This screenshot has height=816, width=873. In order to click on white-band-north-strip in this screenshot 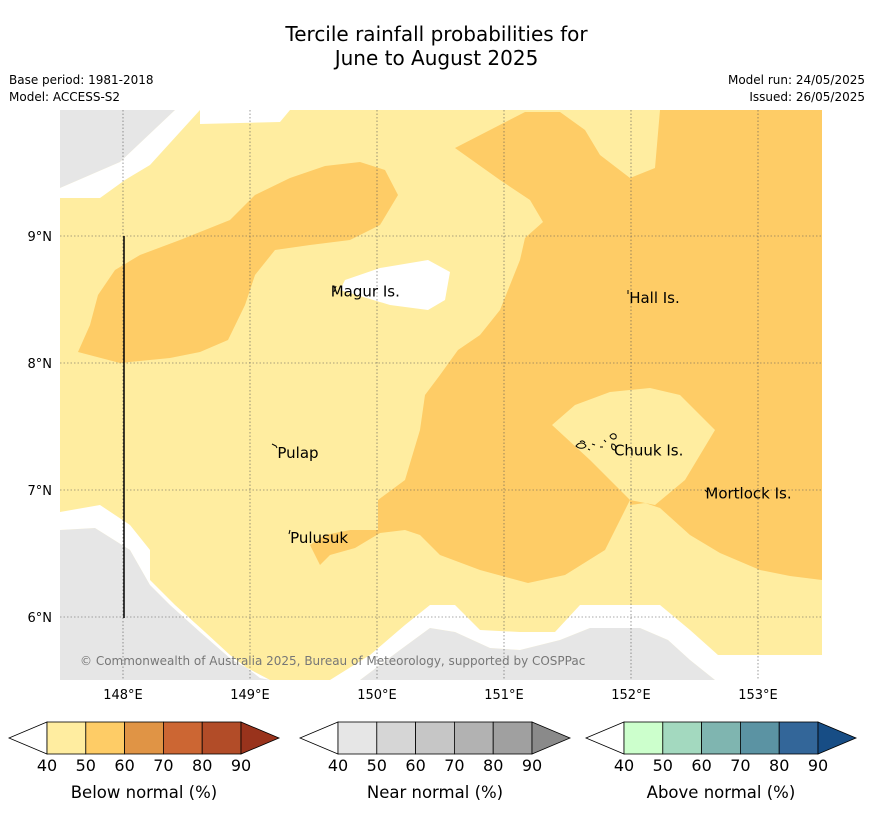, I will do `click(245, 117)`.